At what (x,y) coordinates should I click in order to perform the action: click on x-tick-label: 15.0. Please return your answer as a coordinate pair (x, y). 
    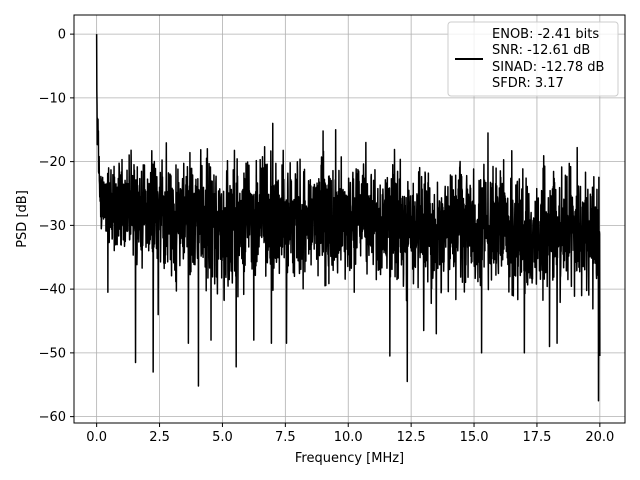
    Looking at the image, I should click on (474, 437).